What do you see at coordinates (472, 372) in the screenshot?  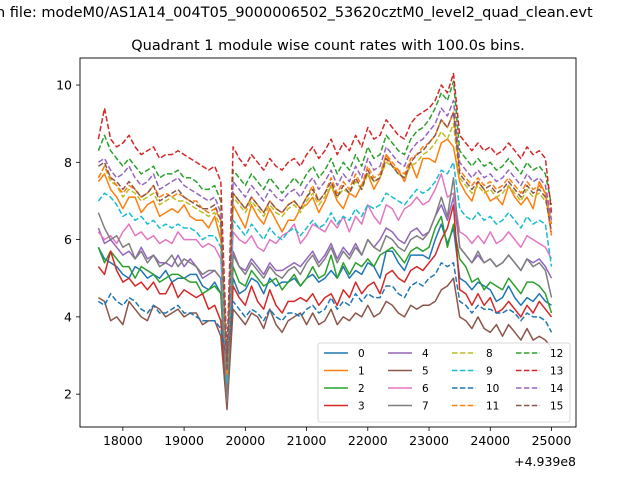 I see `legend-entry-9: 9` at bounding box center [472, 372].